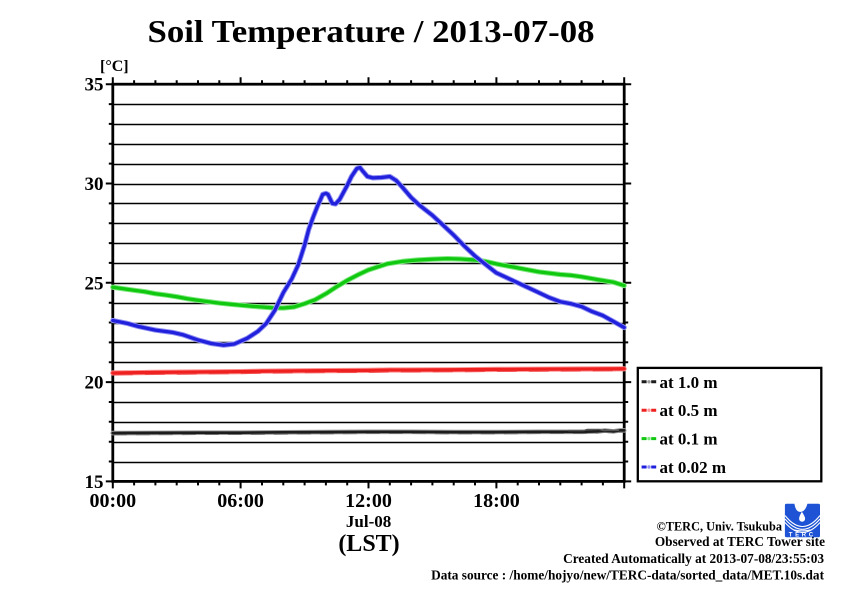 The height and width of the screenshot is (595, 842). What do you see at coordinates (368, 501) in the screenshot?
I see `svg-text: 12:00` at bounding box center [368, 501].